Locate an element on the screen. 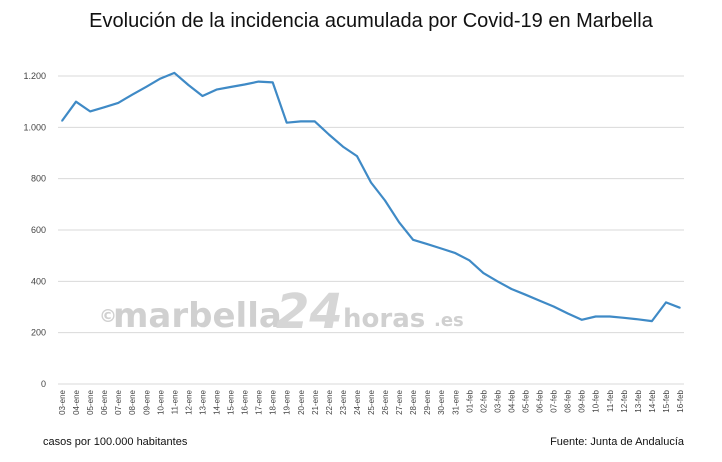 Image resolution: width=722 pixels, height=462 pixels. x-tick-label: 21-ene is located at coordinates (315, 401).